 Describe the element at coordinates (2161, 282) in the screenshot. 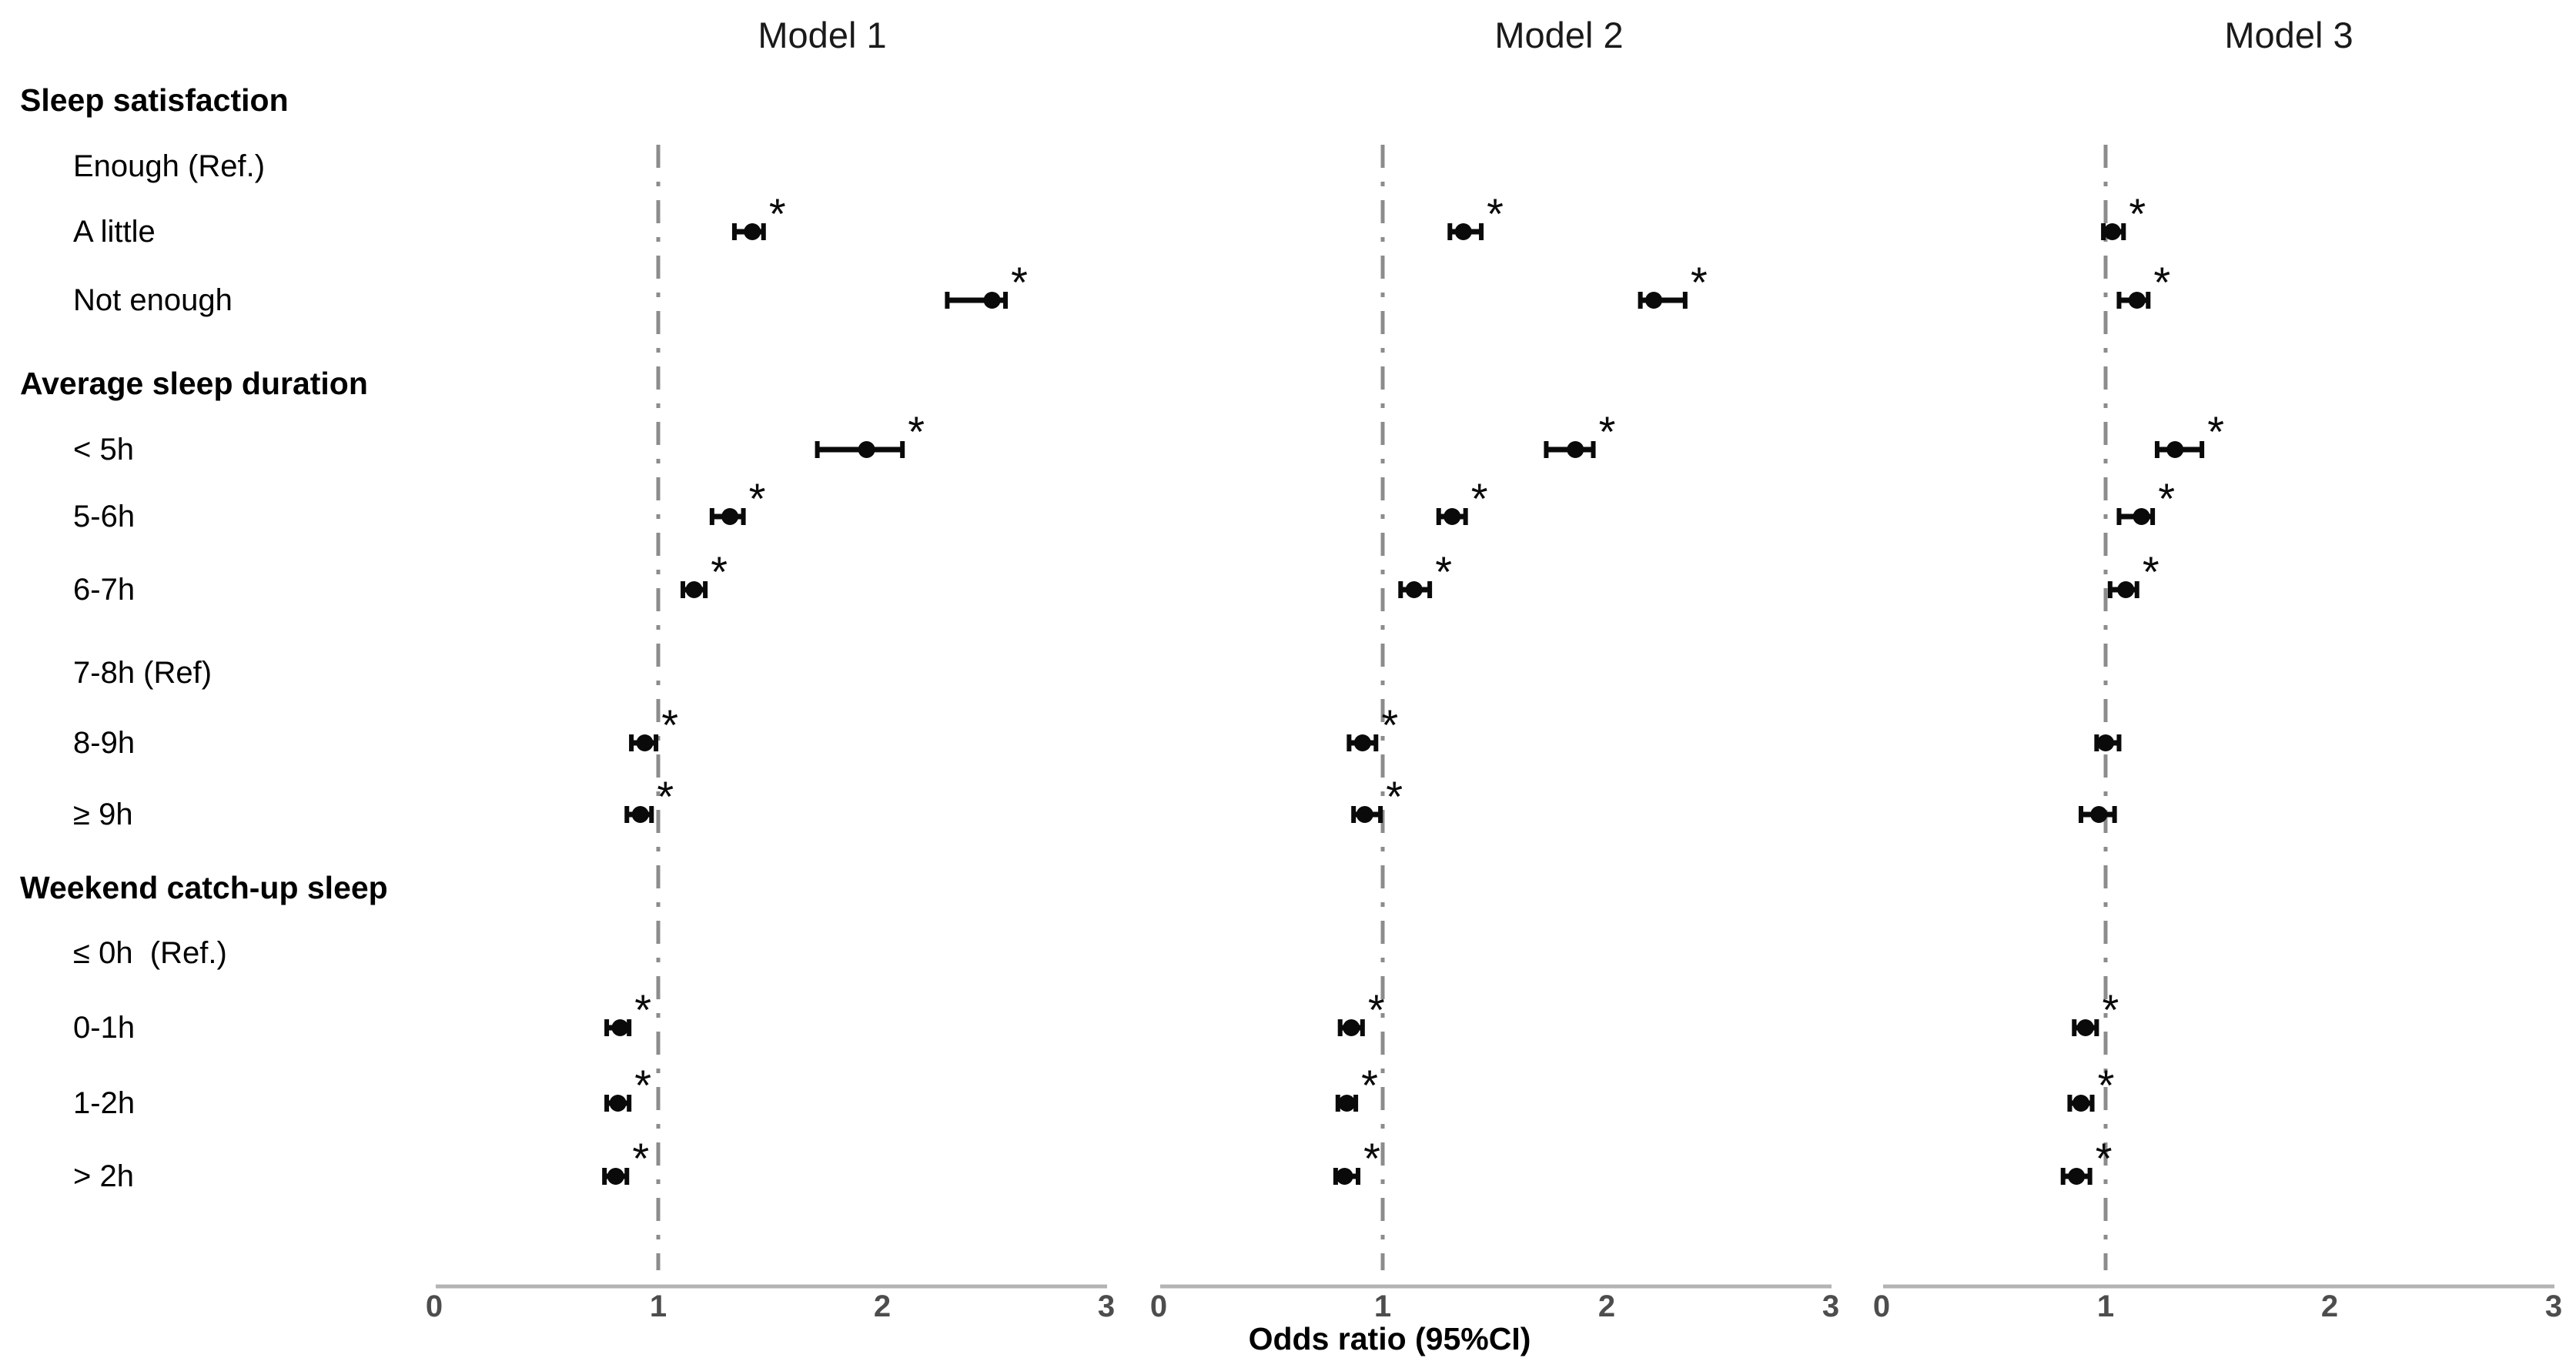

I see `estimate-model-3-not-enough-significance-asterisk: *` at that location.